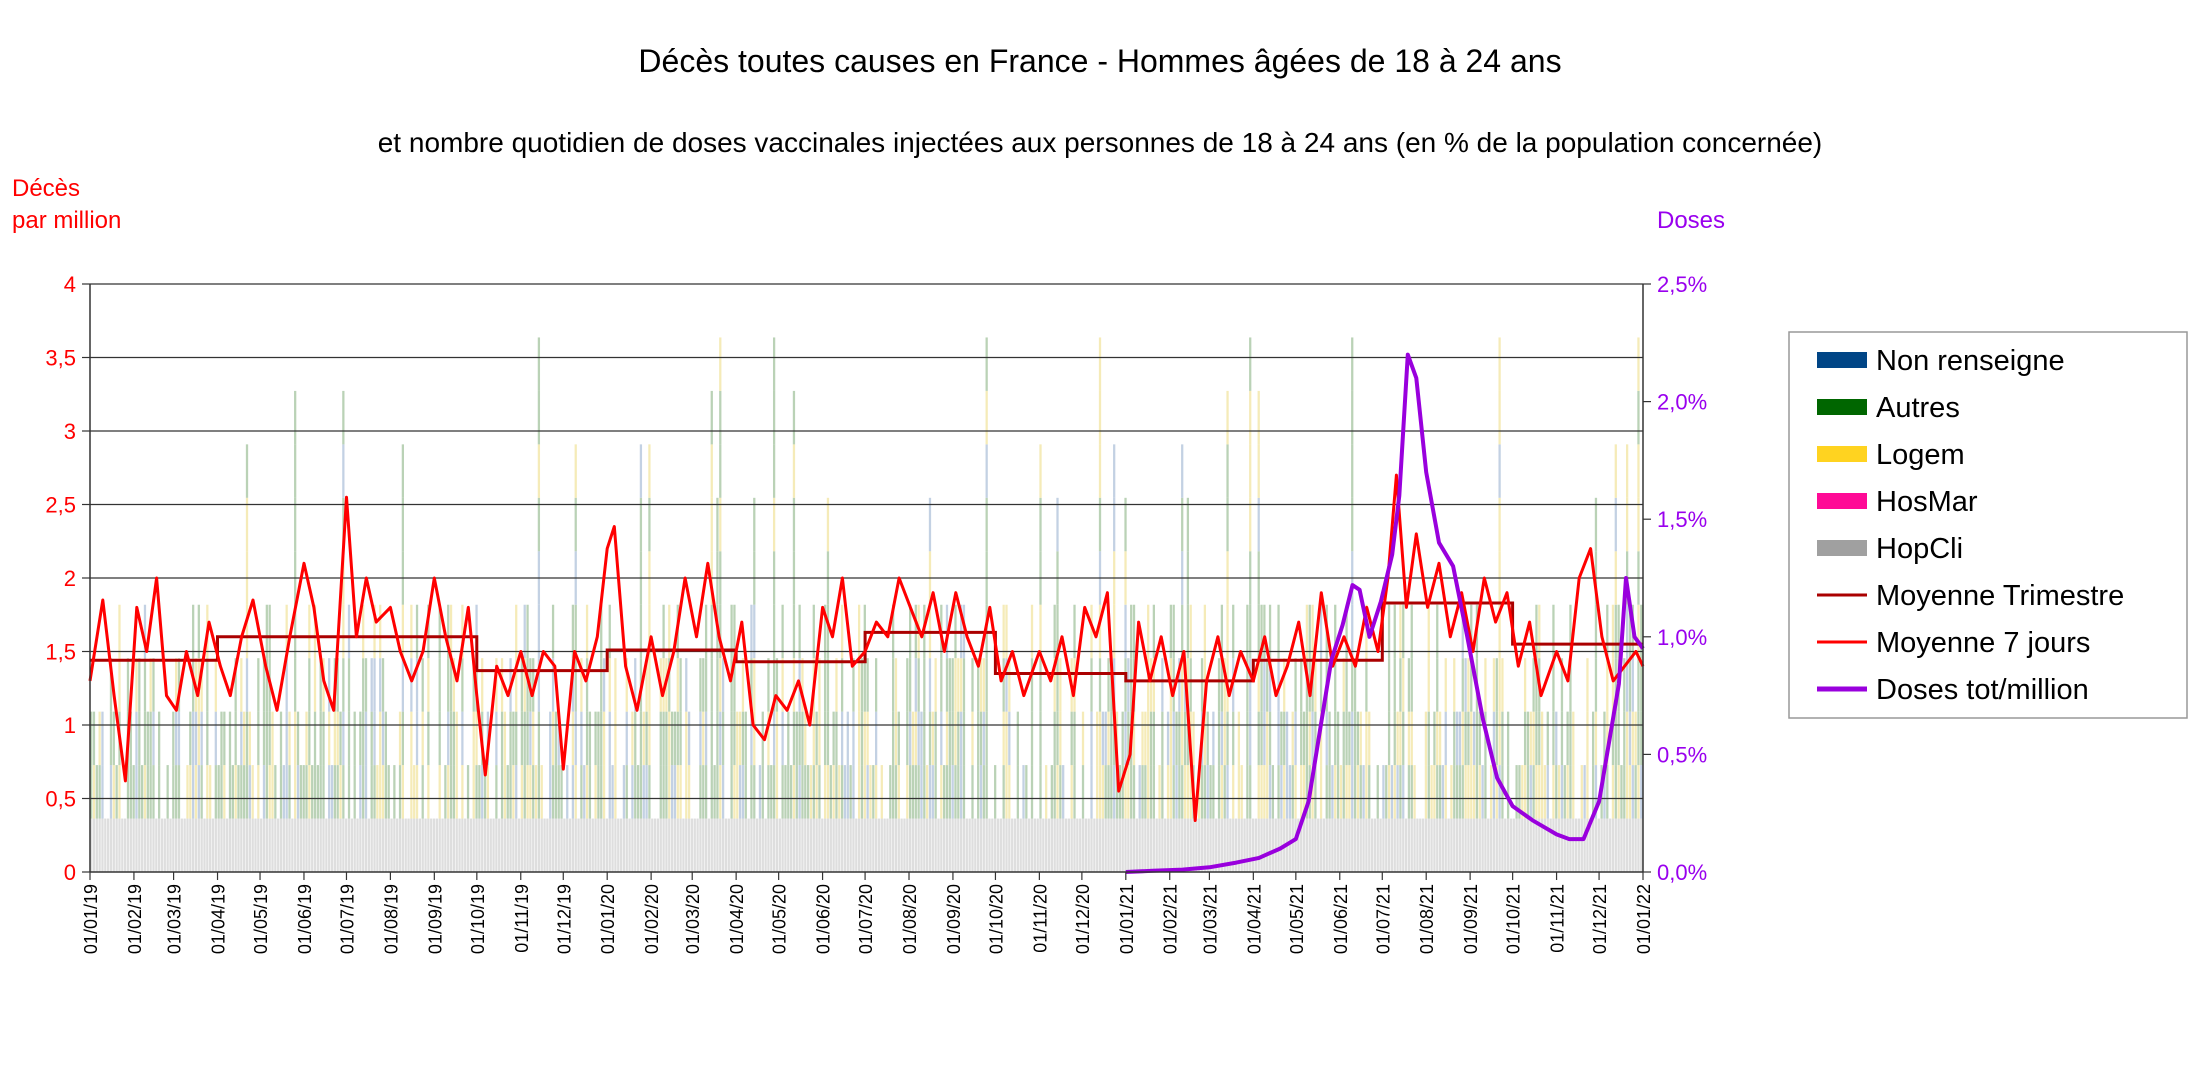  I want to click on x-tick-label: 01/08/21, so click(1427, 919).